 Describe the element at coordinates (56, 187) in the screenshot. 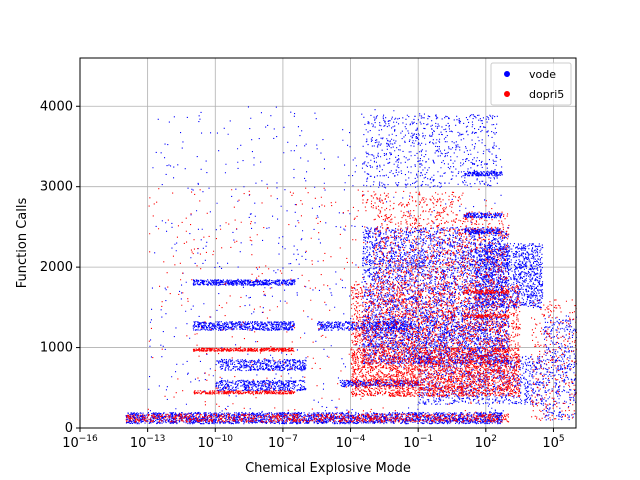

I see `y-tick-label: 3000` at that location.